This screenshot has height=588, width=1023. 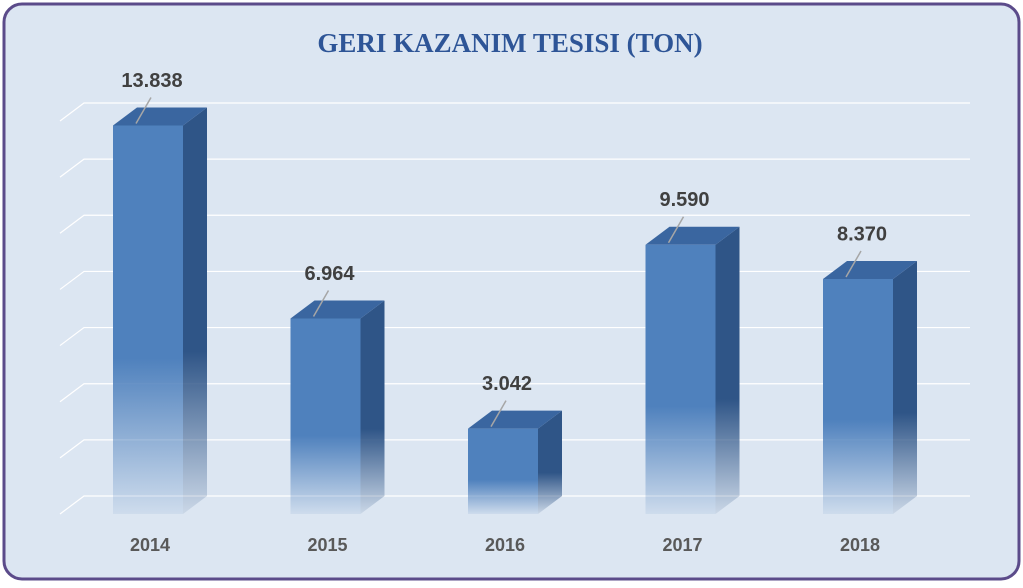 What do you see at coordinates (505, 545) in the screenshot?
I see `x-tick-label: 2016` at bounding box center [505, 545].